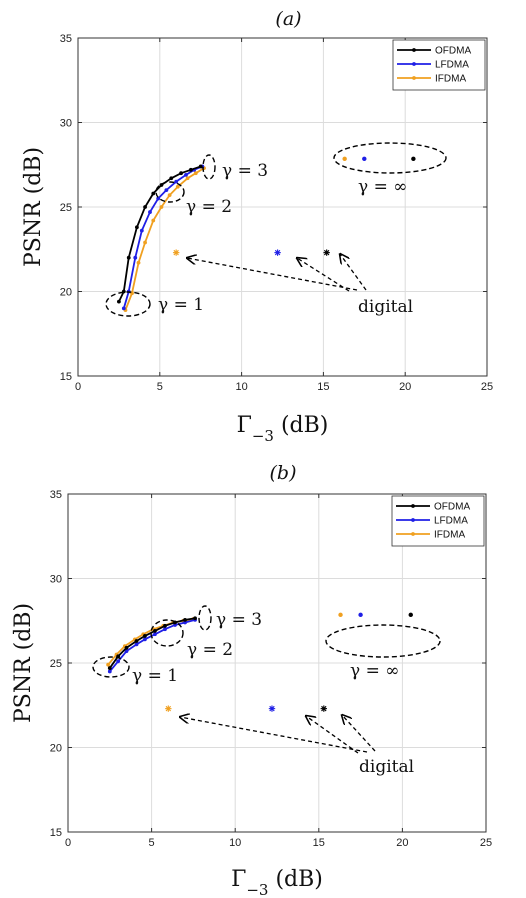 This screenshot has width=526, height=898. What do you see at coordinates (283, 473) in the screenshot?
I see `chart-title: (b)` at bounding box center [283, 473].